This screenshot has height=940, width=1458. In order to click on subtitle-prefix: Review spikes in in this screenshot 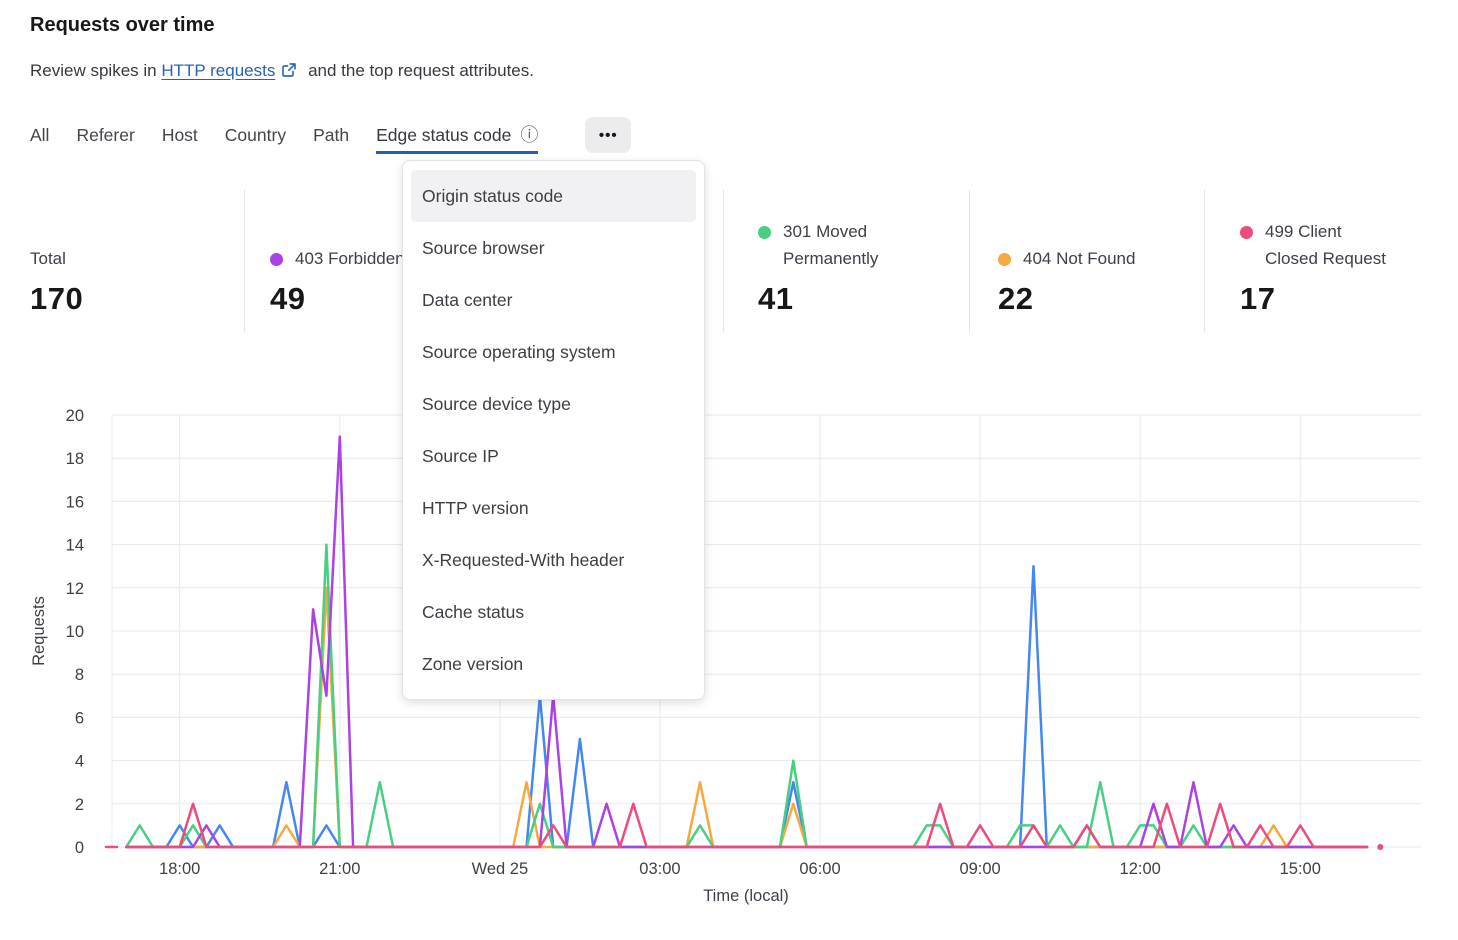, I will do `click(93, 70)`.